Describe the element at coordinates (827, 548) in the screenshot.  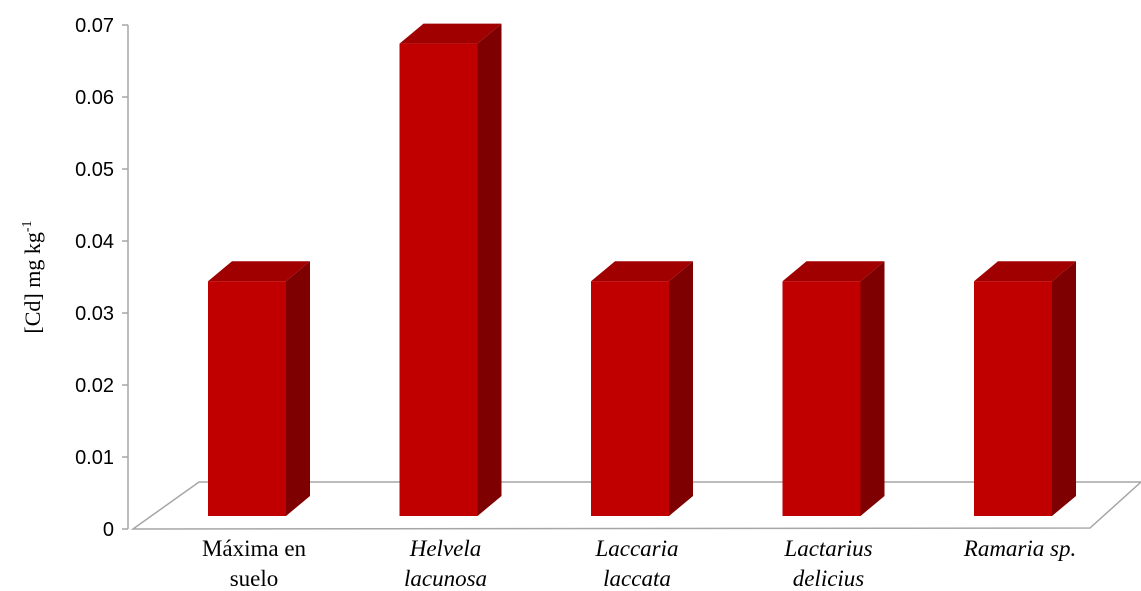
I see `category-label-line: Lactarius` at that location.